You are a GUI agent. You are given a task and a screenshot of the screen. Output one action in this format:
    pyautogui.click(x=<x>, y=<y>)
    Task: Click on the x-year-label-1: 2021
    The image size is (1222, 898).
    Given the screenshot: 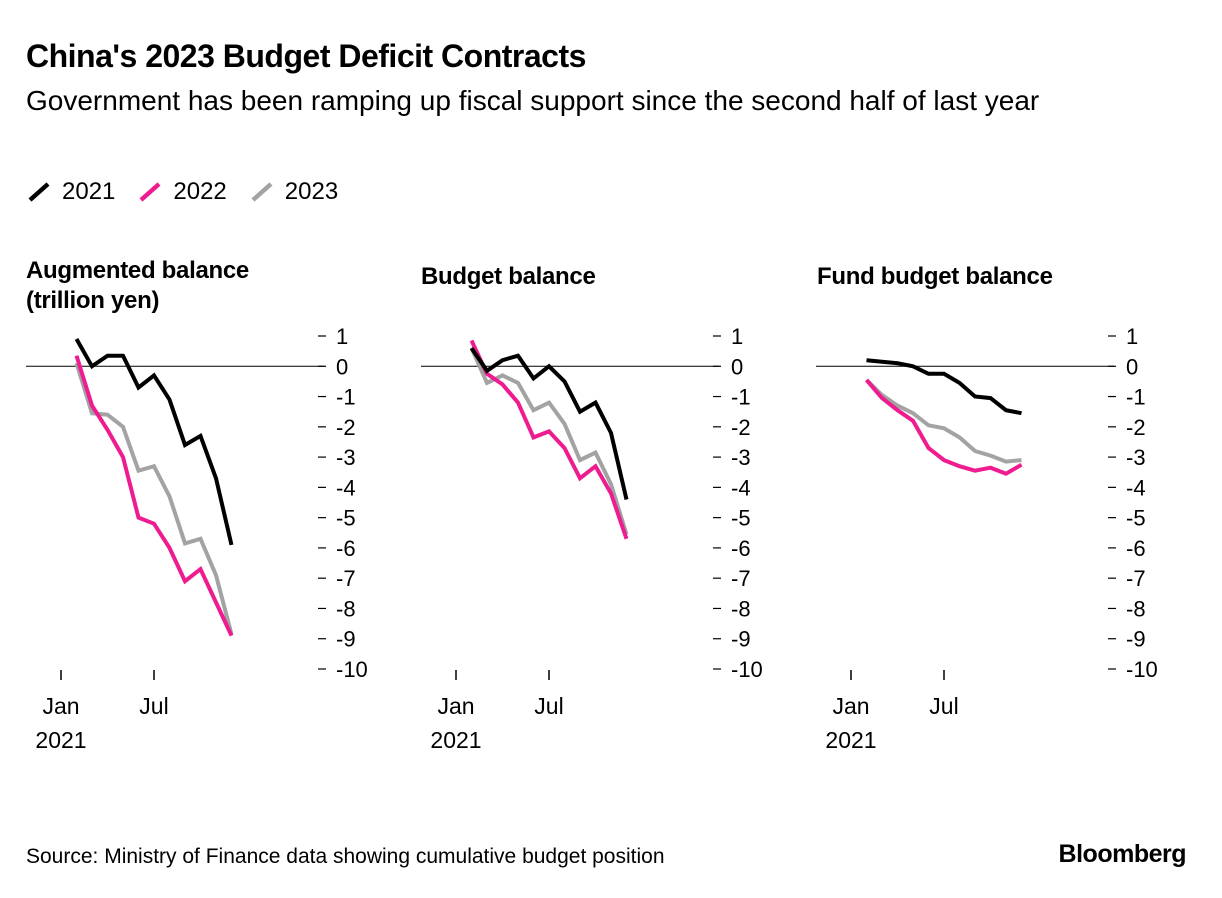 What is the action you would take?
    pyautogui.click(x=455, y=740)
    